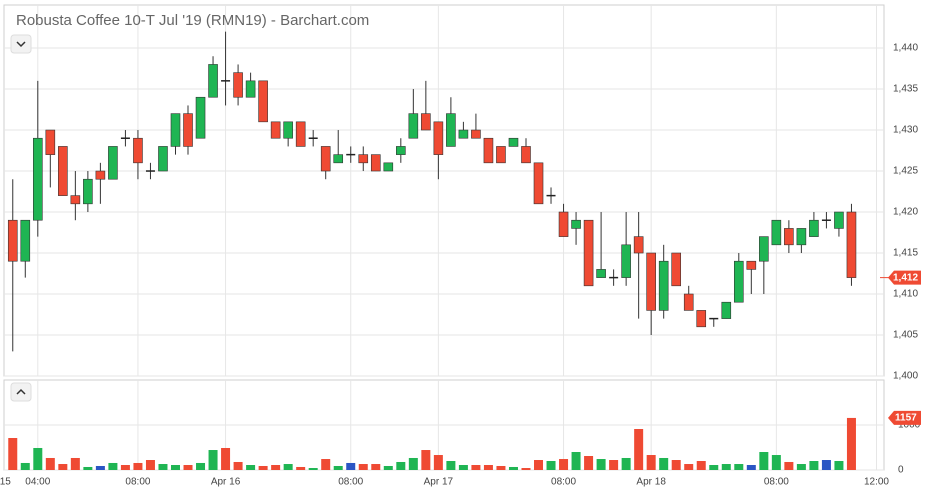  Describe the element at coordinates (906, 418) in the screenshot. I see `volume-tag-label: 1157` at that location.